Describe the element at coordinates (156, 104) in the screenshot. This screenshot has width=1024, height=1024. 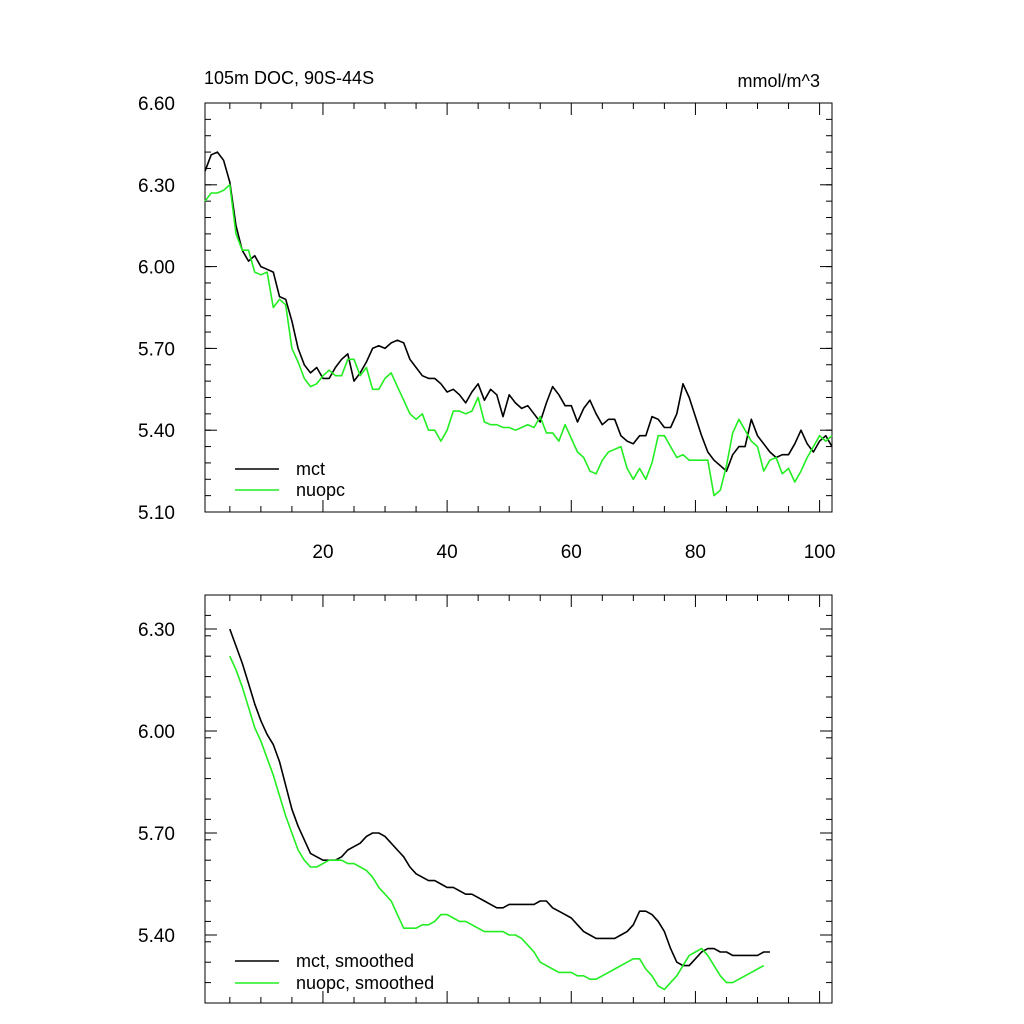
I see `y-tick-label: 6.60` at that location.